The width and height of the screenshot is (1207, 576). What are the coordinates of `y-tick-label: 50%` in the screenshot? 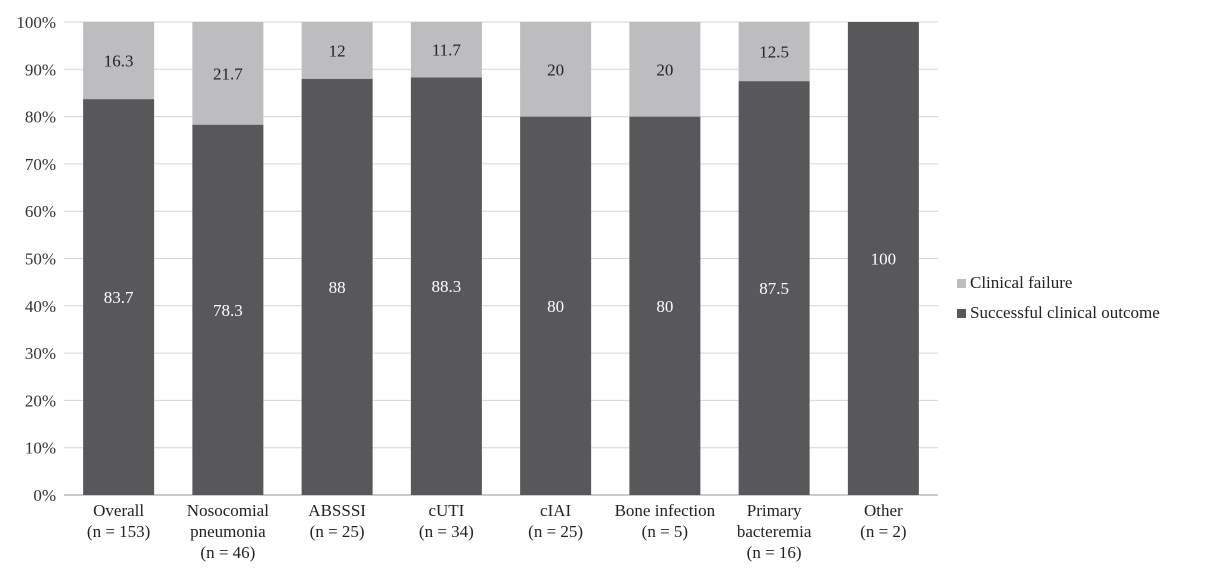 It's located at (40, 259).